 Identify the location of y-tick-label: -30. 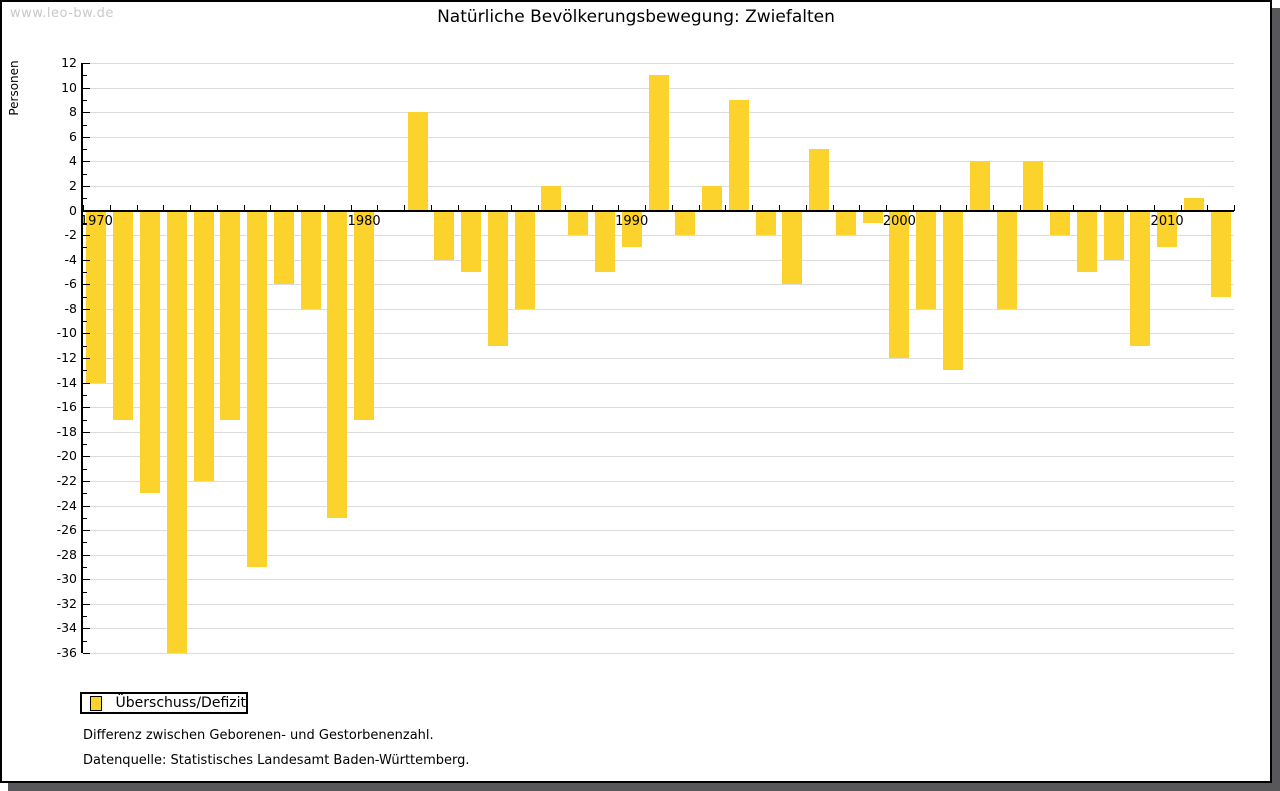
(66, 579).